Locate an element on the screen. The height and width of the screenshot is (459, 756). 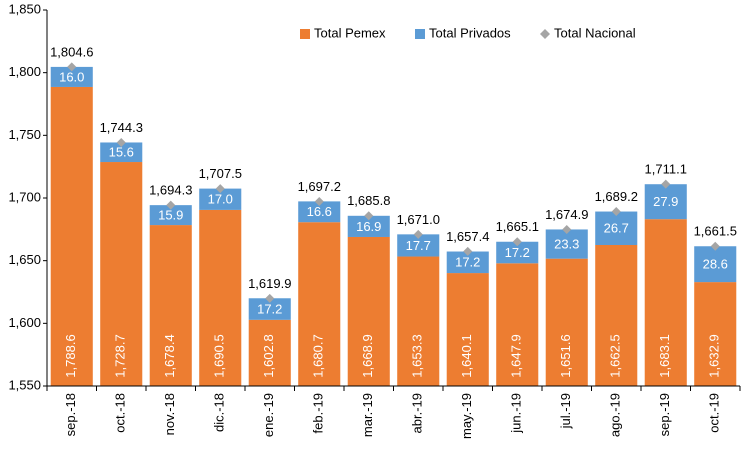
value-label: 16.0 is located at coordinates (71, 76).